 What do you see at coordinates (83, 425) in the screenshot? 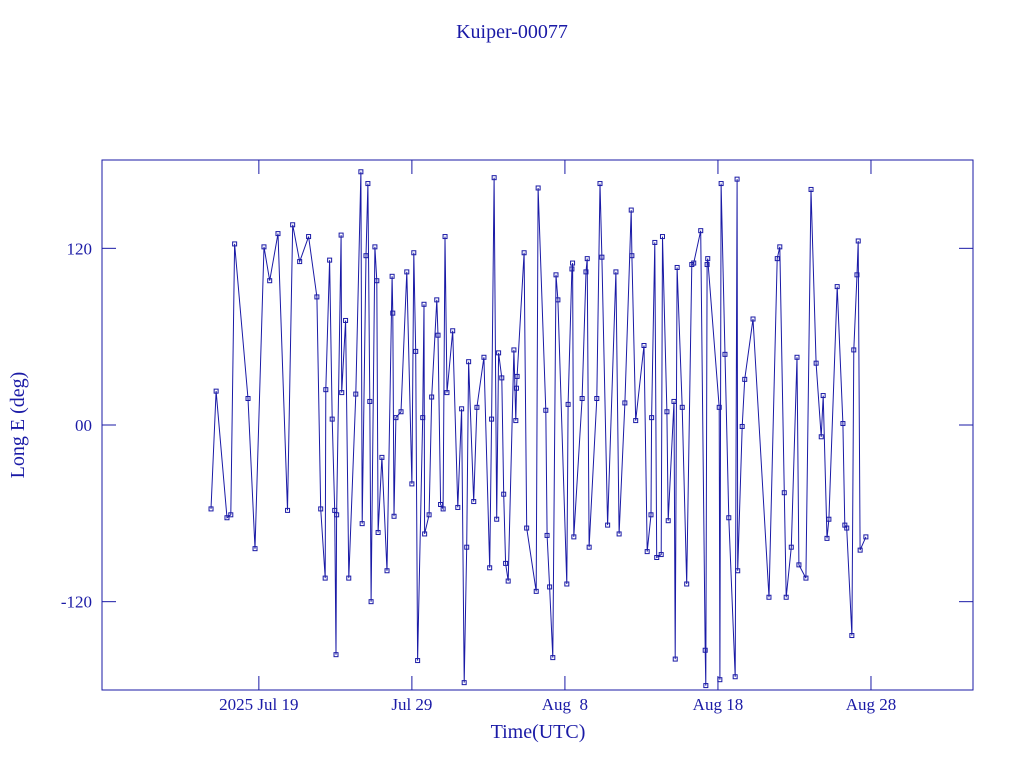
I see `y-tick-label: 00` at bounding box center [83, 425].